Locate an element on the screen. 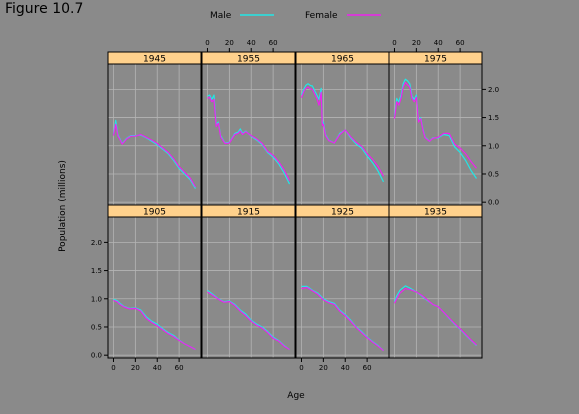 The width and height of the screenshot is (579, 414). strip-label: 1975 is located at coordinates (435, 60).